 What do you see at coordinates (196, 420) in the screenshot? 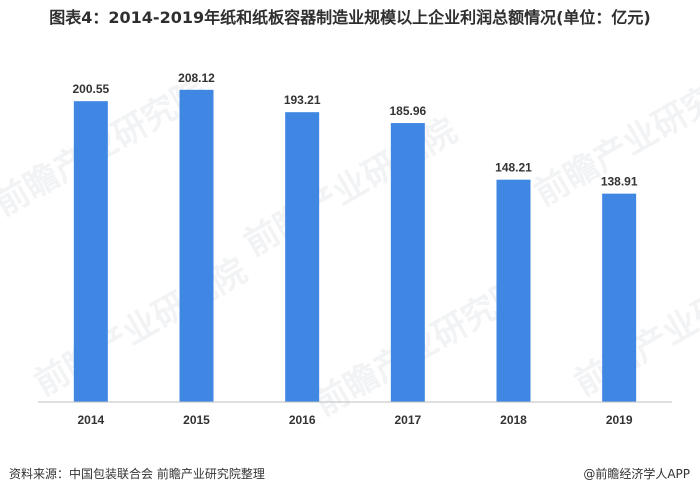
I see `x-tick-label-2015: 2015` at bounding box center [196, 420].